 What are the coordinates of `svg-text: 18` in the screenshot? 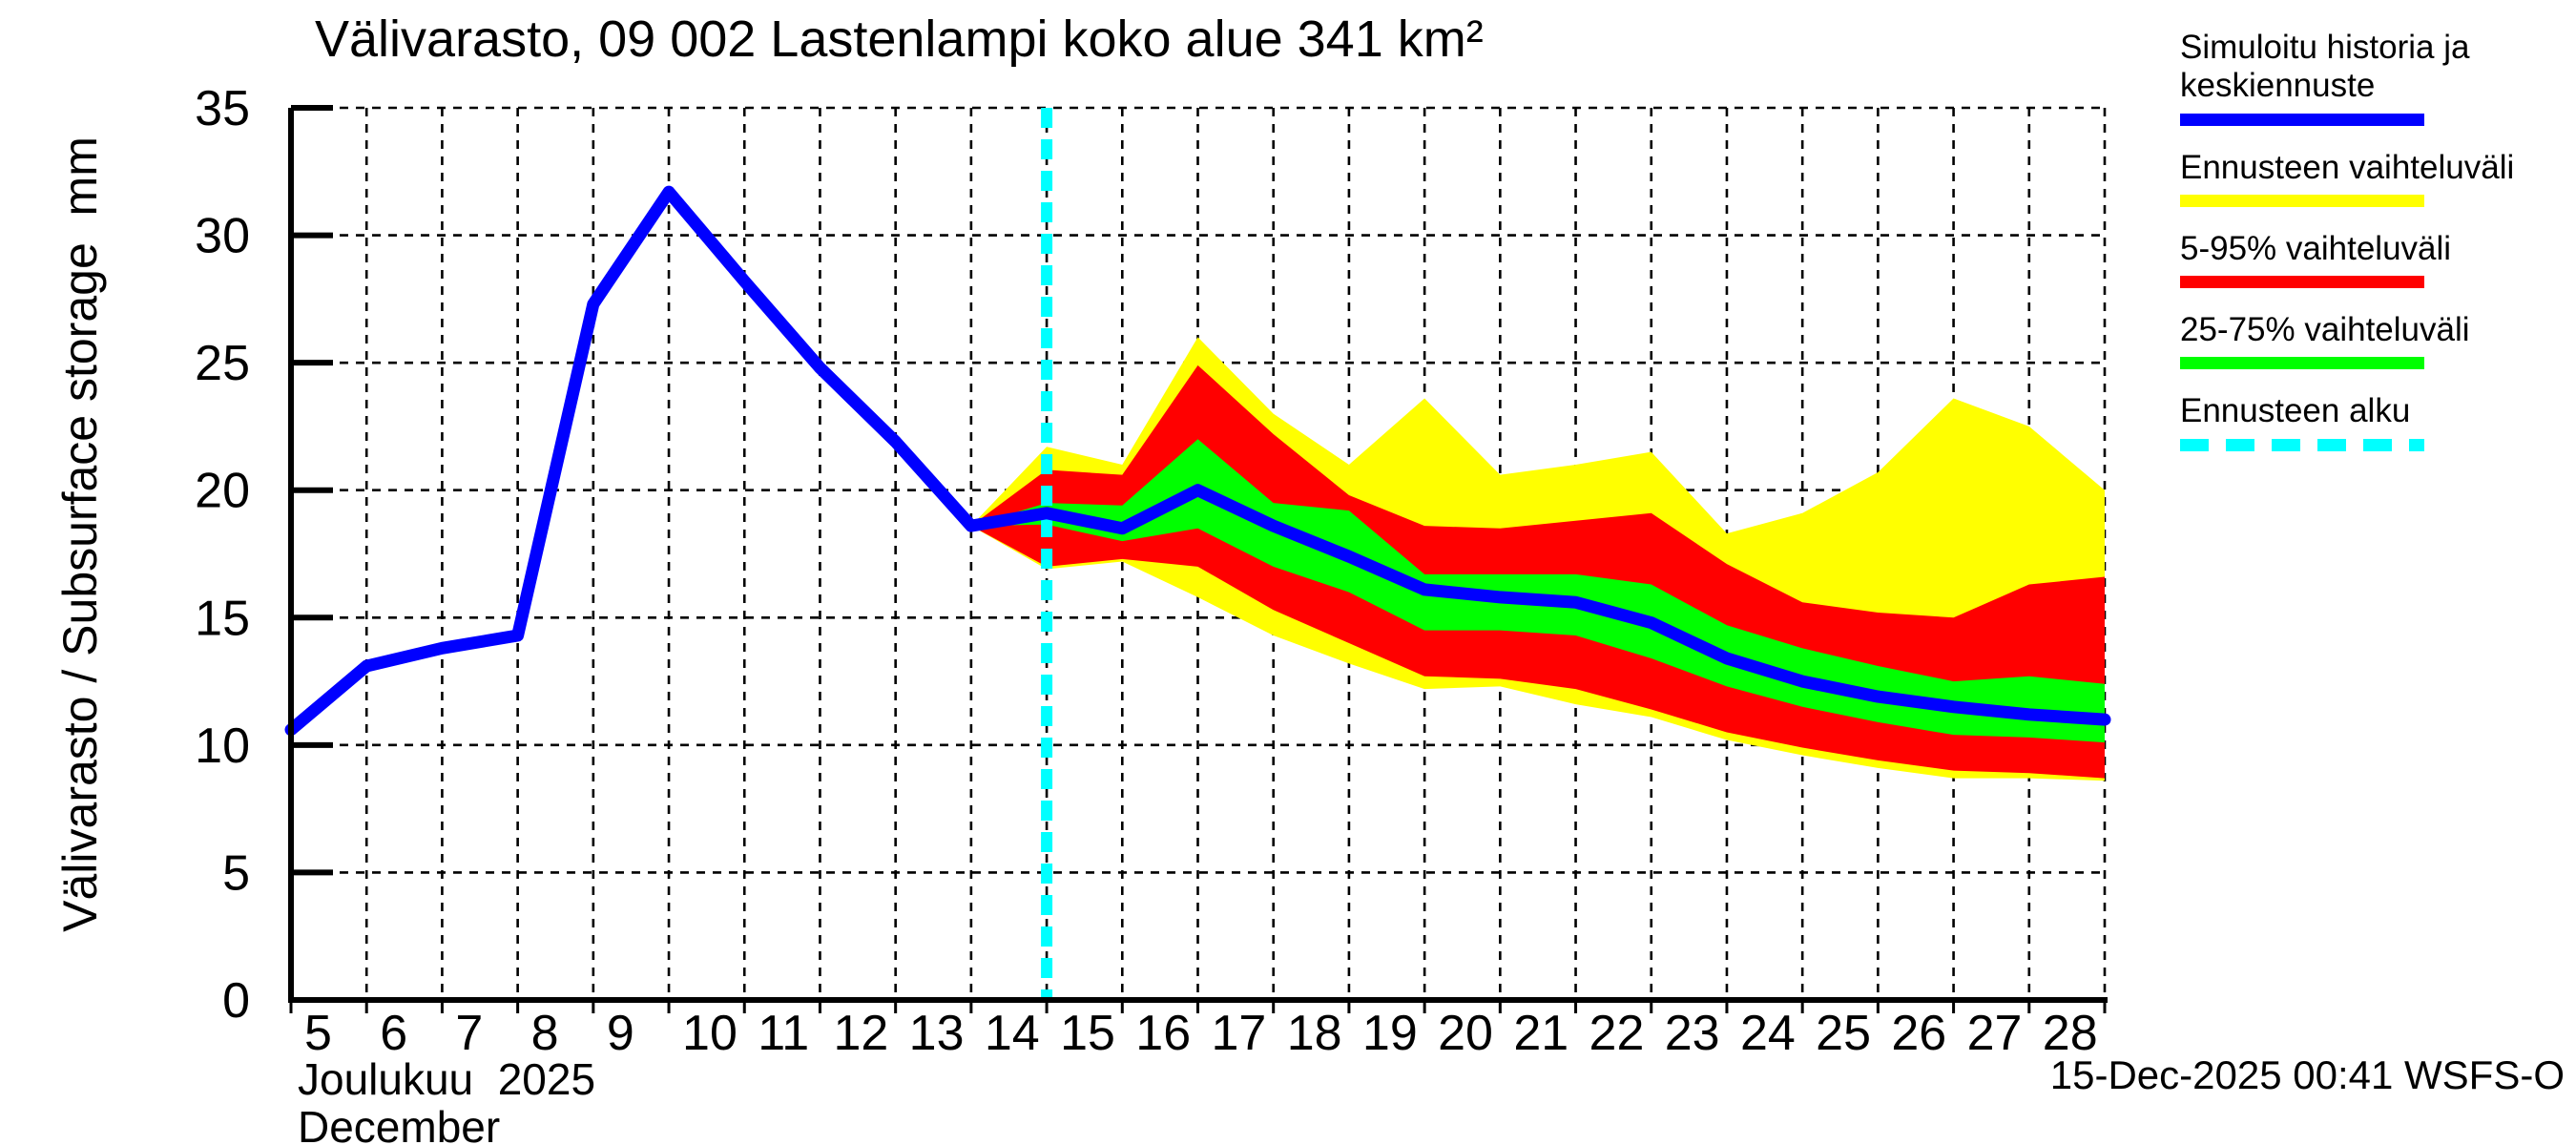 It's located at (1314, 1034).